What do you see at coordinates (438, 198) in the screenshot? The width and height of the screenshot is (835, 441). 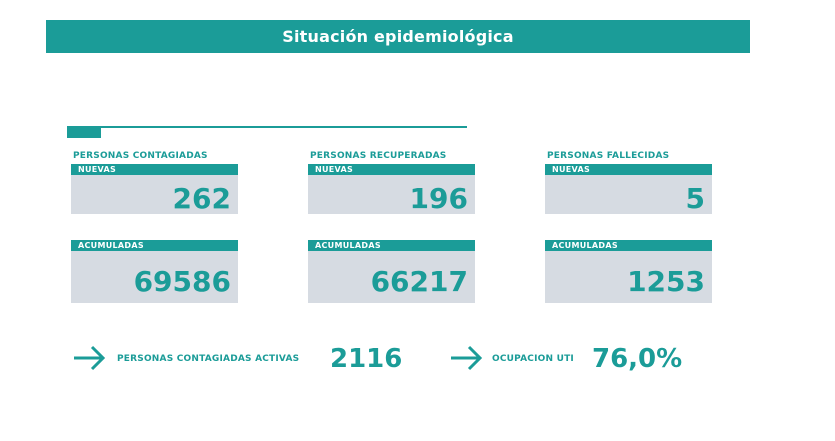 I see `card-value: 196` at bounding box center [438, 198].